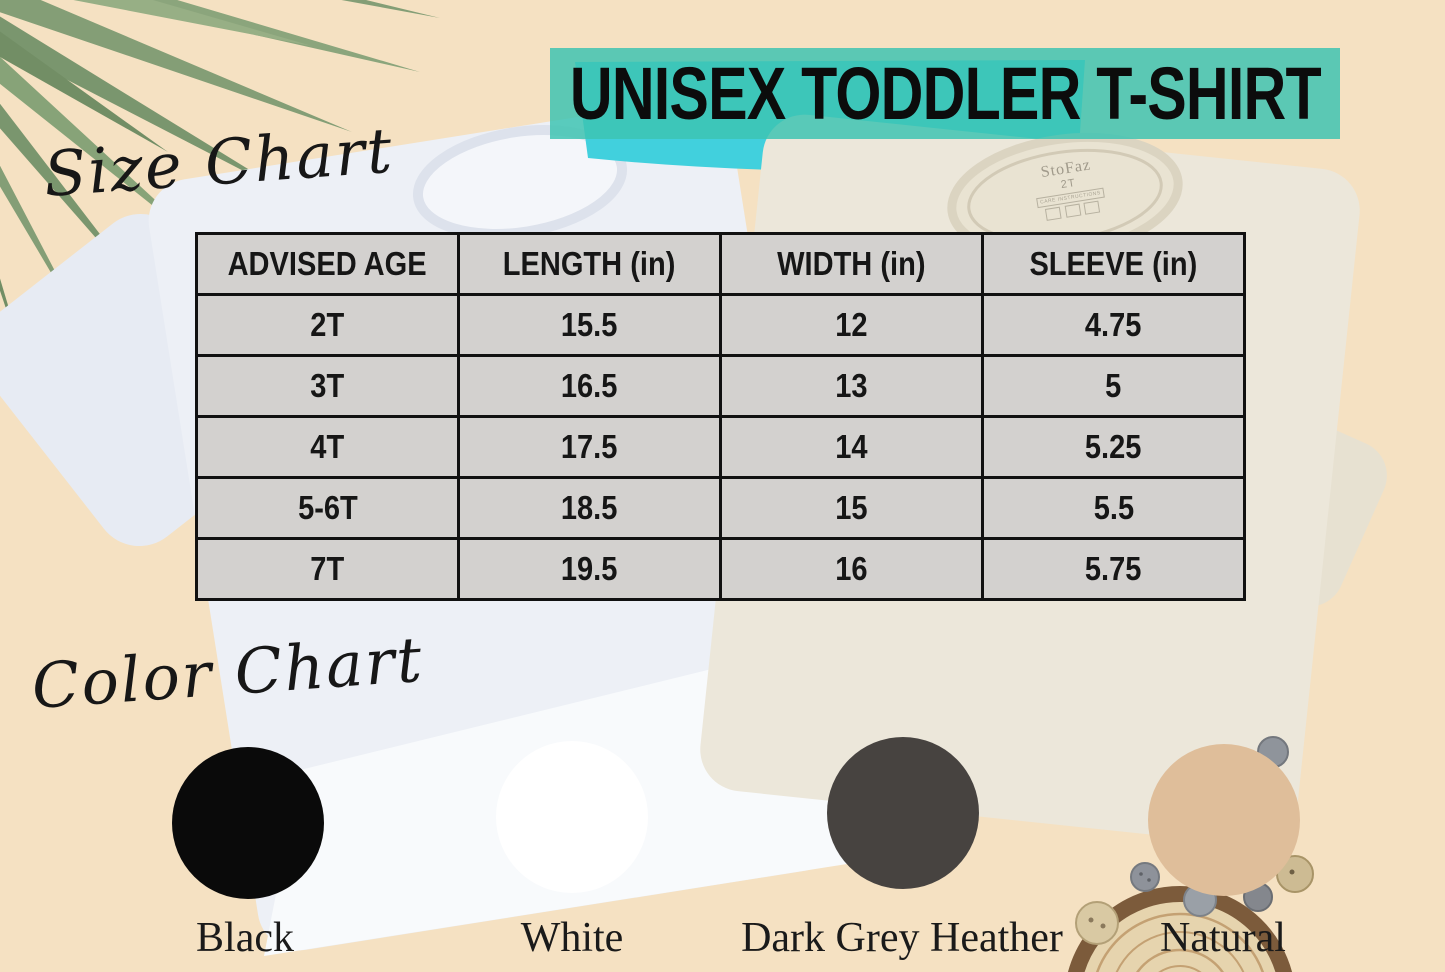 Image resolution: width=1445 pixels, height=972 pixels. Describe the element at coordinates (1224, 820) in the screenshot. I see `swatch-natural` at that location.